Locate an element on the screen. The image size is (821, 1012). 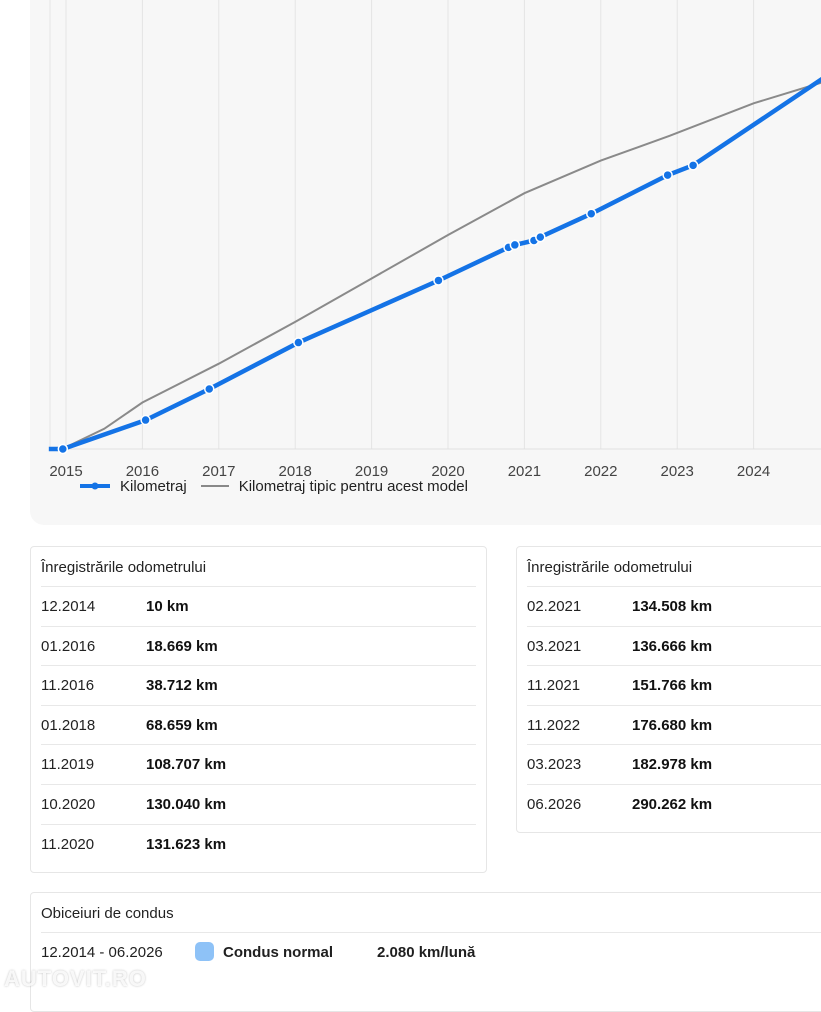
record-km: 108.707 km is located at coordinates (186, 765).